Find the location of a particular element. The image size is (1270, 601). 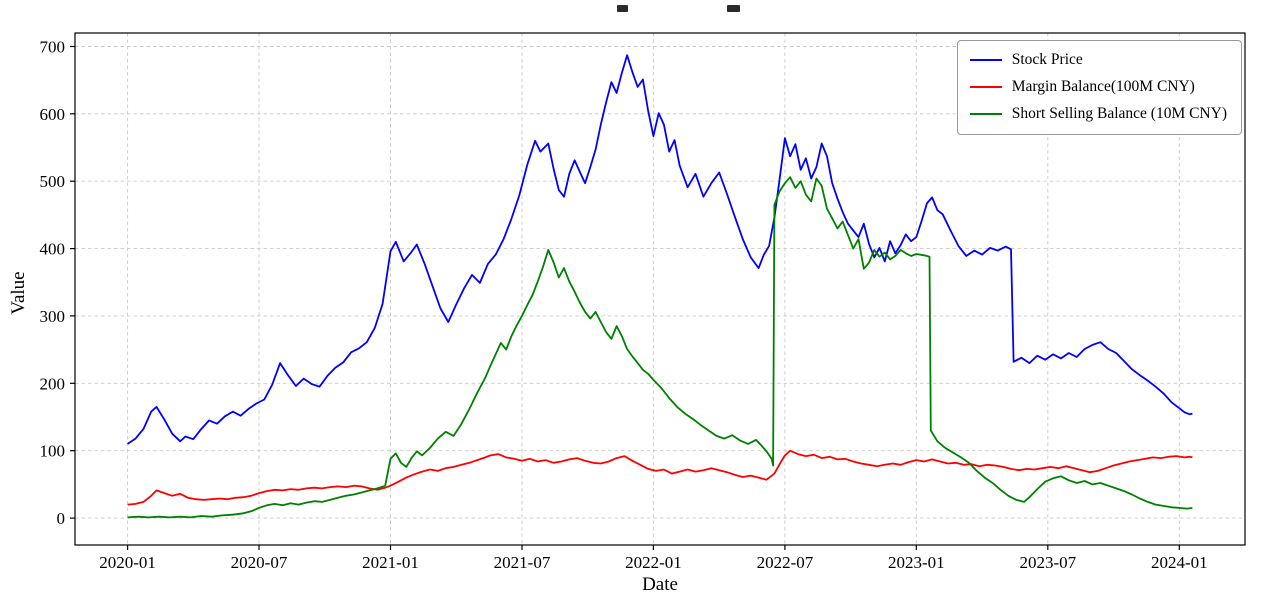

y-tick-label: 300 is located at coordinates (53, 316).